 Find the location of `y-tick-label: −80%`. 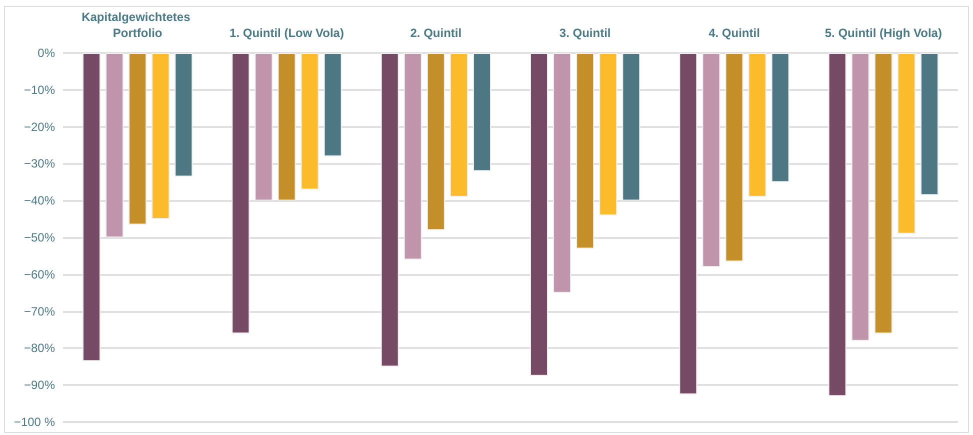

y-tick-label: −80% is located at coordinates (40, 348).